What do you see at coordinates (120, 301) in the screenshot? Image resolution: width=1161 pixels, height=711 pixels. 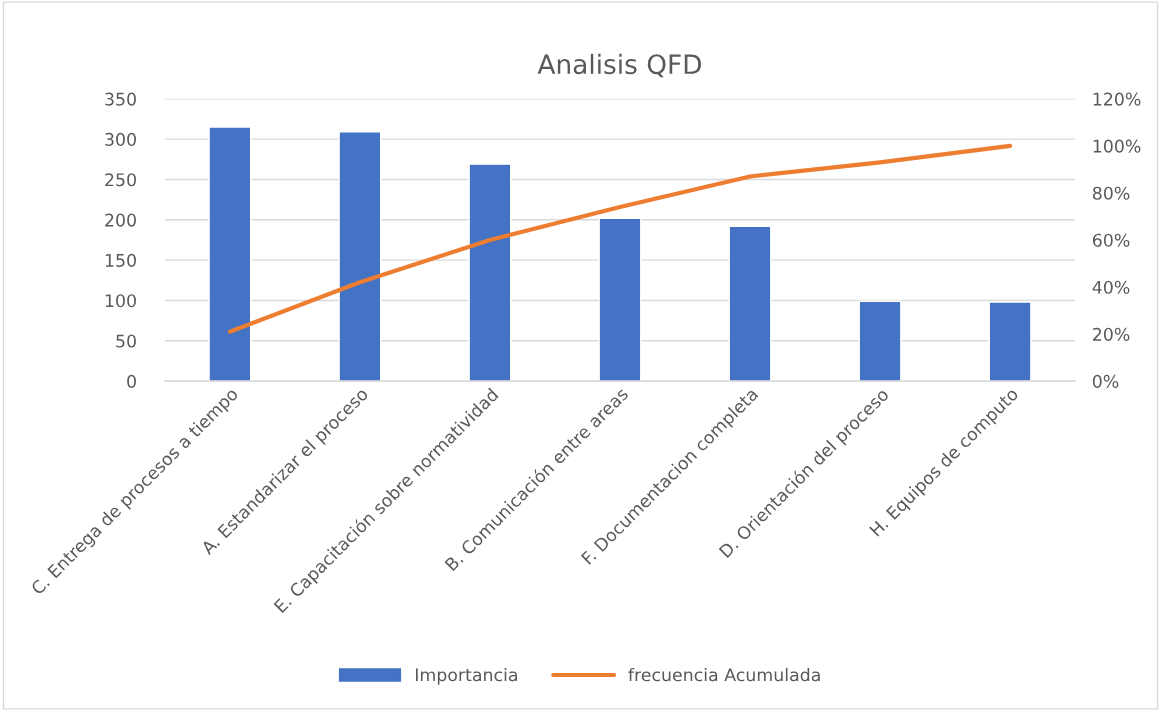 I see `y-tick-label: 100` at bounding box center [120, 301].